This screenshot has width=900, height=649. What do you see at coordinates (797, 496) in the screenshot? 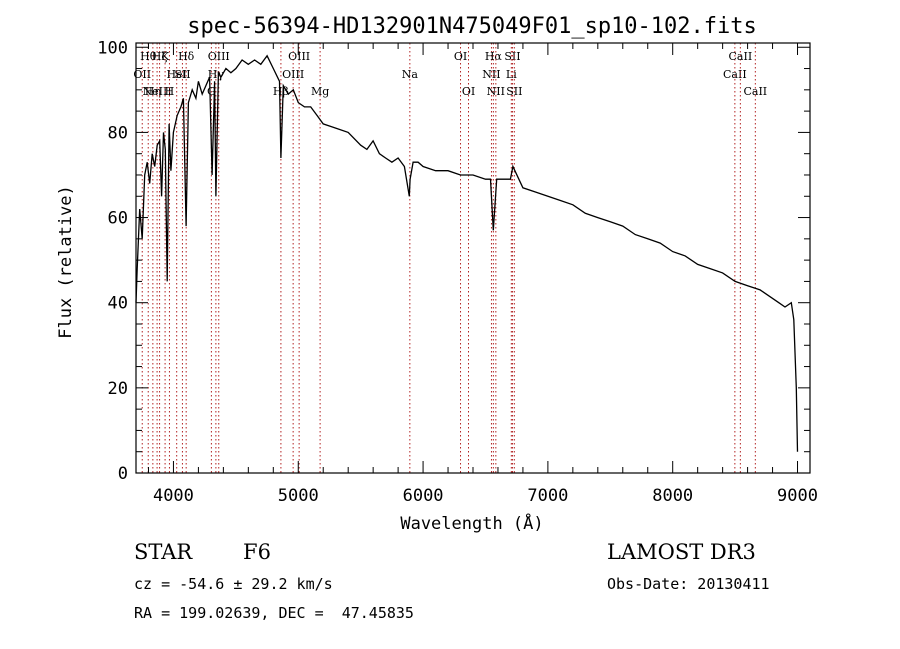
I see `x-tick-label-5: 9000` at bounding box center [797, 496].